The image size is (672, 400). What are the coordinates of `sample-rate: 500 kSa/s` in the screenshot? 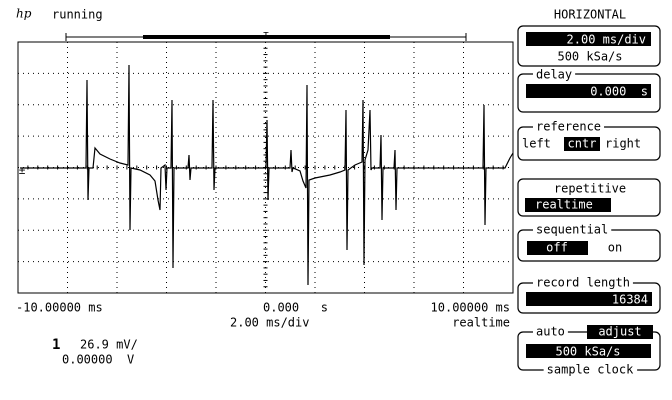 It's located at (589, 57).